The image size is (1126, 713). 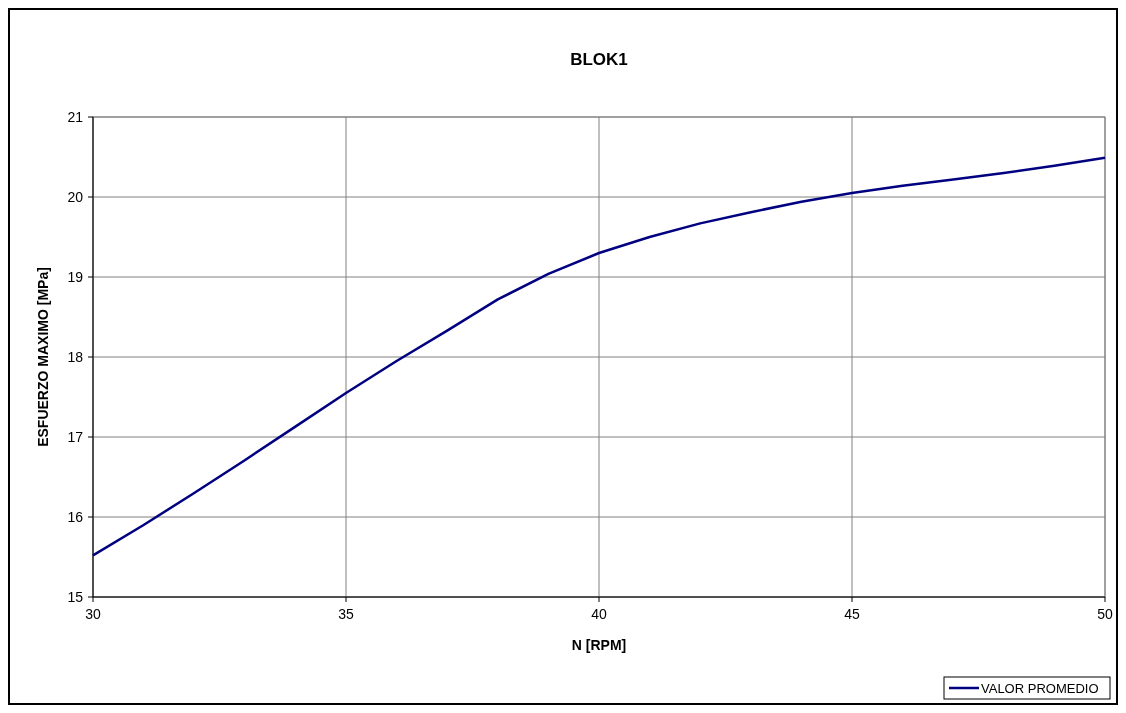 I want to click on x-tick-label: 30, so click(x=93, y=614).